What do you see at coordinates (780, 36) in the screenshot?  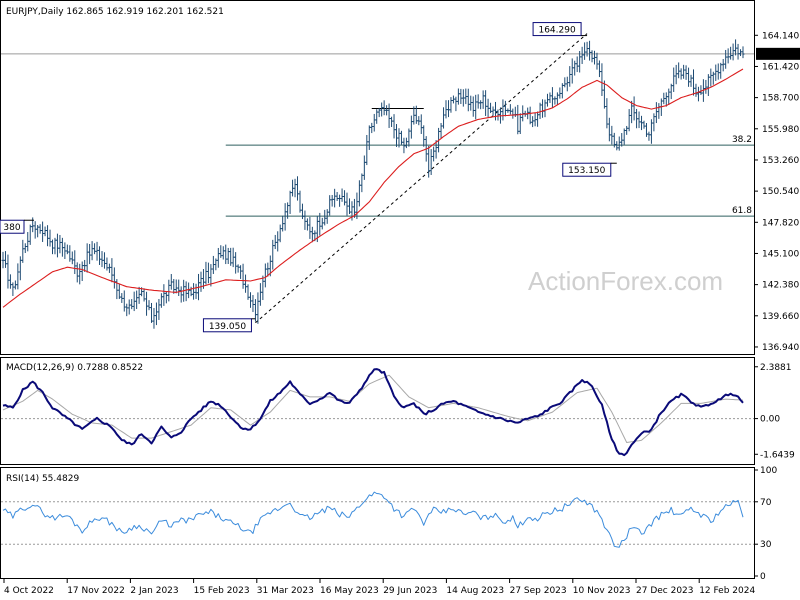 I see `price-axis-label: 164.140` at bounding box center [780, 36].